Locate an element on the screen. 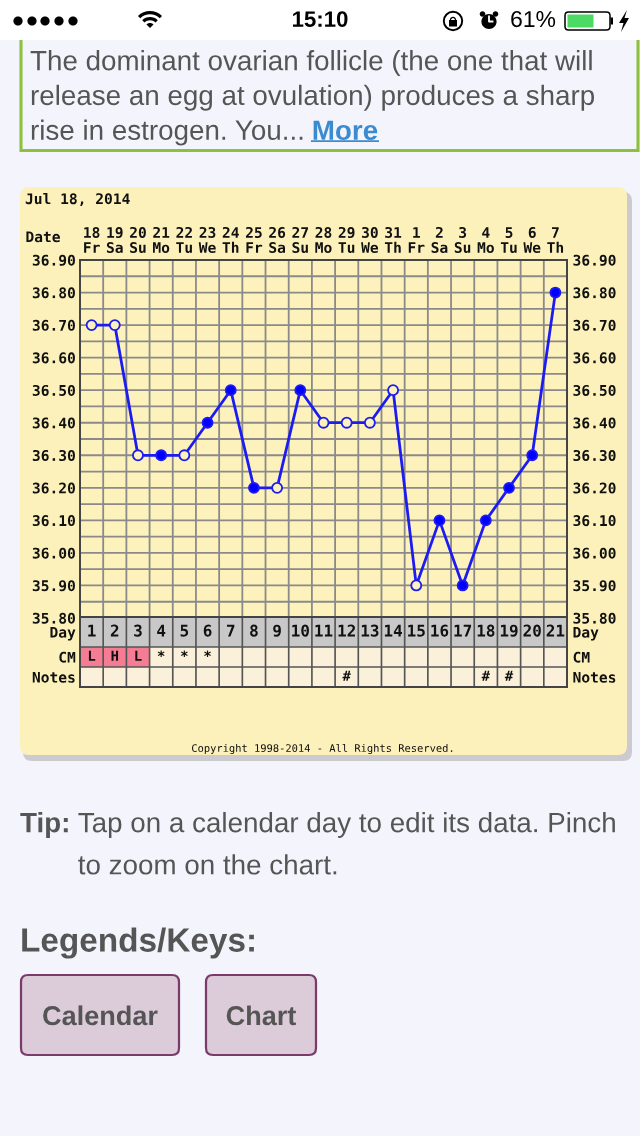  x-tick-label: 1 is located at coordinates (92, 630).